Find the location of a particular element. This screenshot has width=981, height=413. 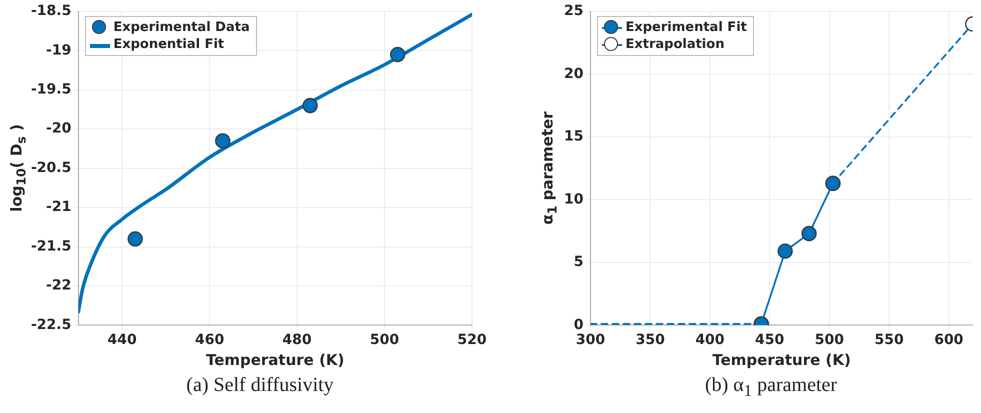

y-tick-label: -19.5 is located at coordinates (51, 89).